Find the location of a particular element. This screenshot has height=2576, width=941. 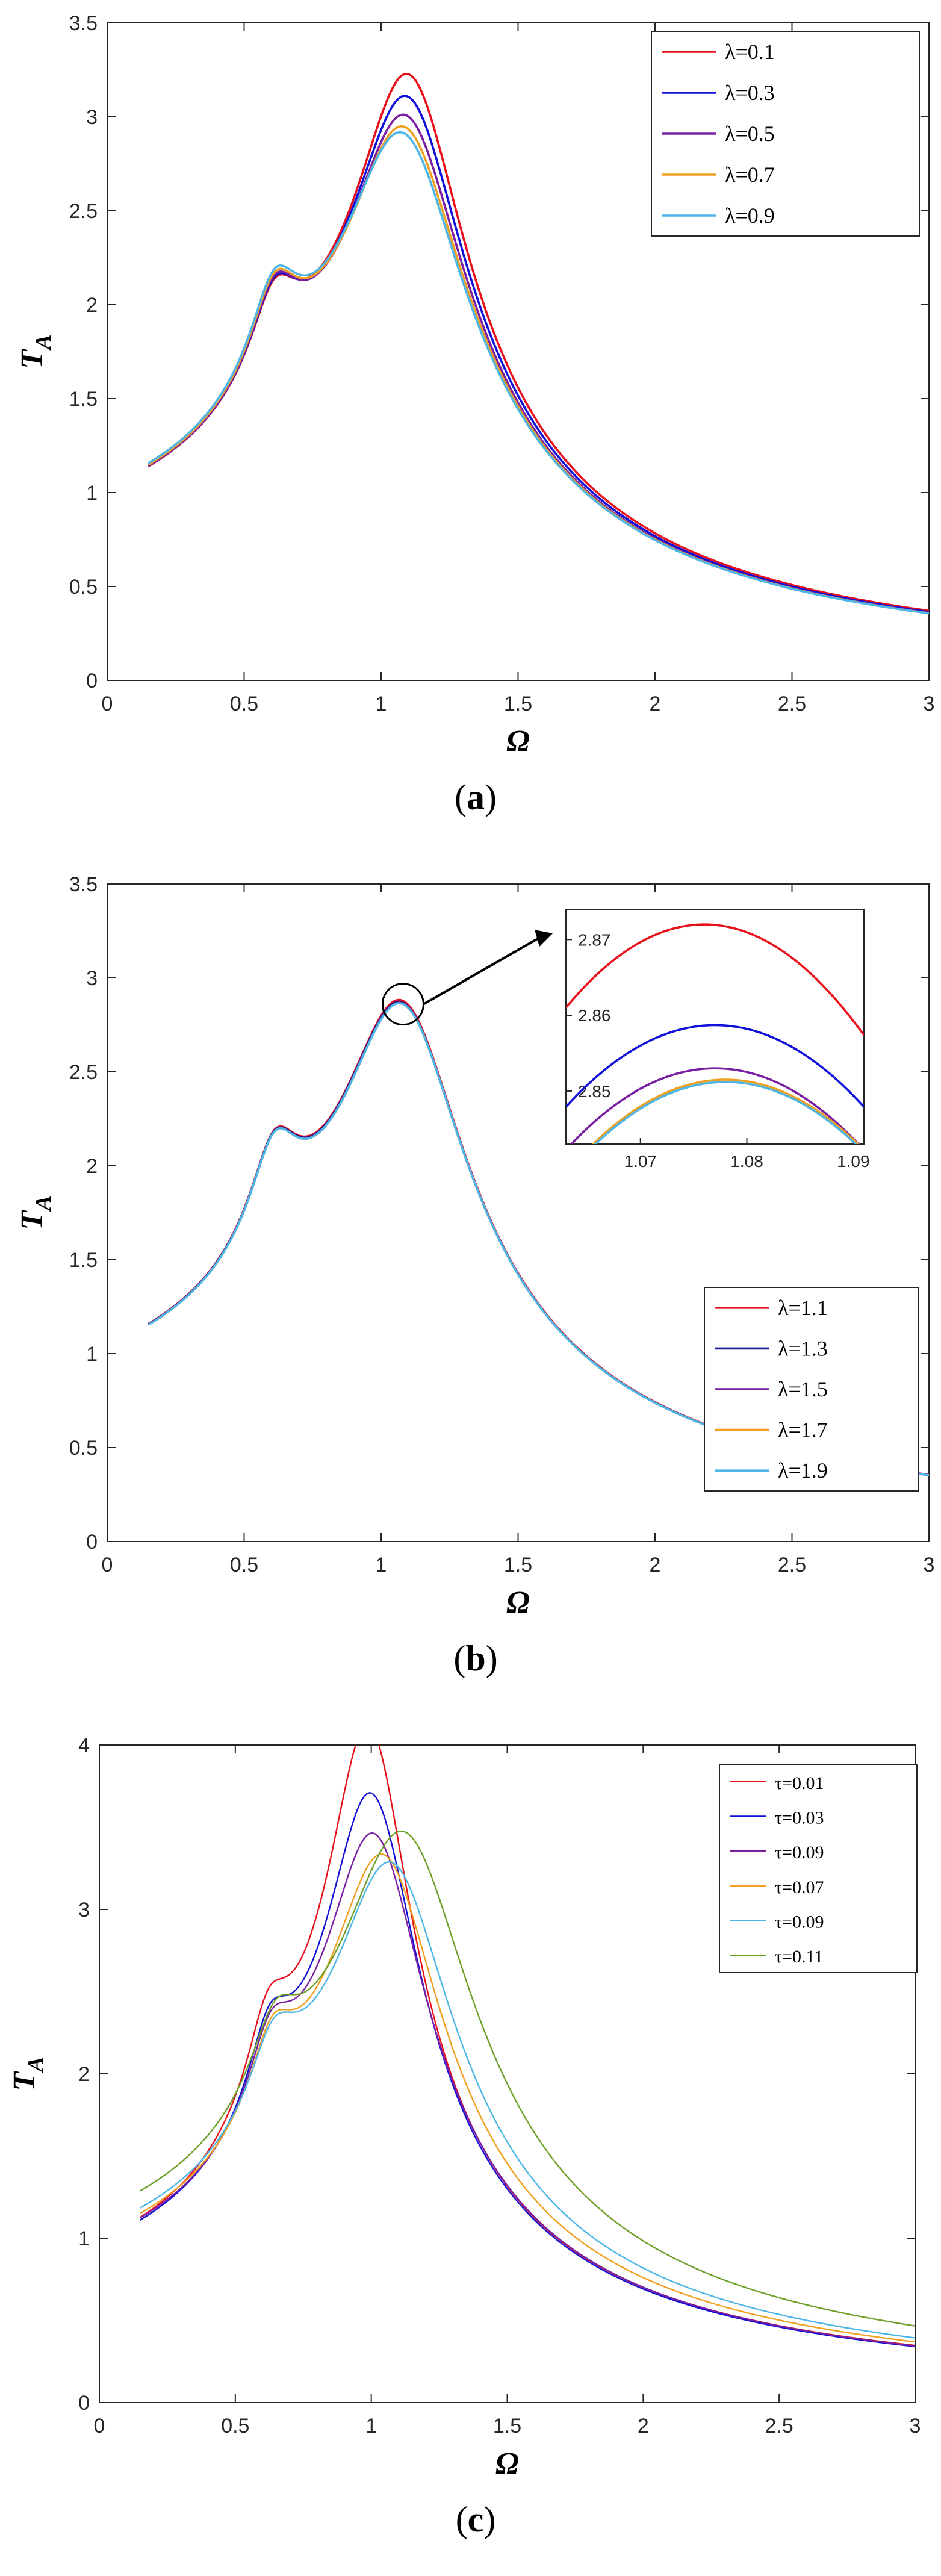

legend: τ=0.01 τ=0.03 τ=0.09 τ=0.07 τ=0.09 τ=0.11 is located at coordinates (818, 1869).